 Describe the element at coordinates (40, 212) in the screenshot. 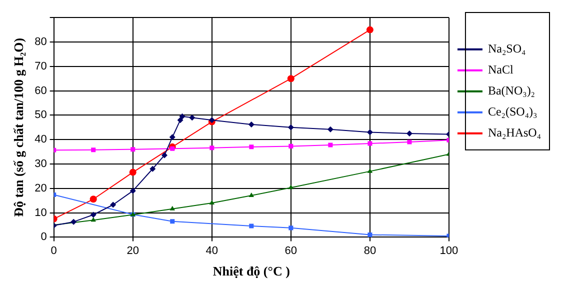

I see `y-tick-label: 10` at that location.